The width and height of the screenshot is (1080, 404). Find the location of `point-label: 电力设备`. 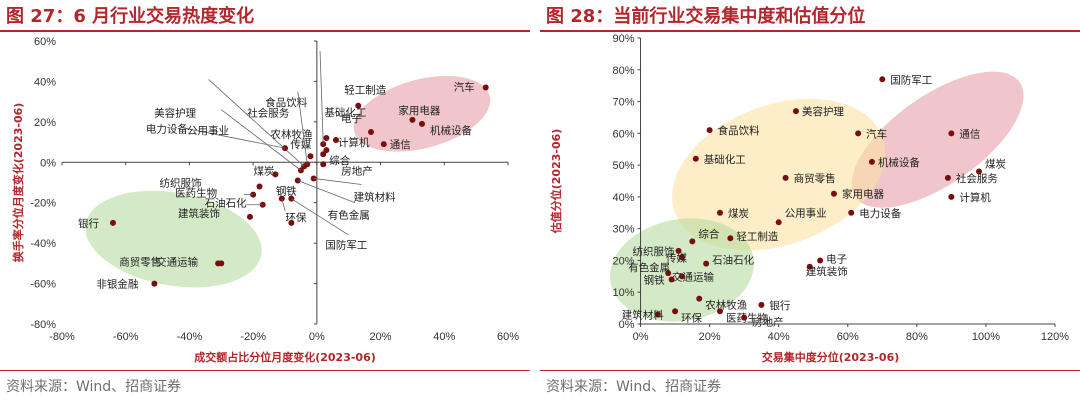

point-label: 电力设备 is located at coordinates (880, 213).